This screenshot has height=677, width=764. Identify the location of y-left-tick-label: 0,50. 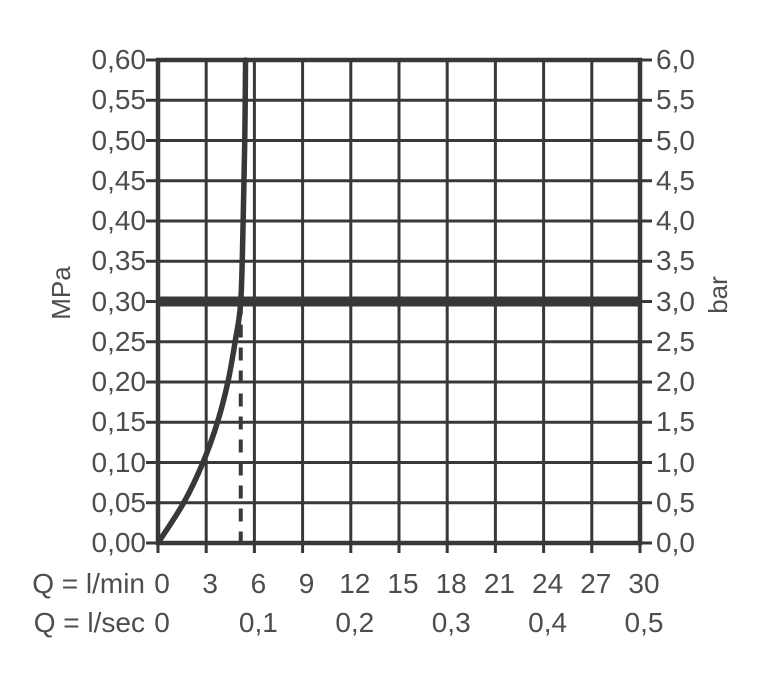
(119, 140).